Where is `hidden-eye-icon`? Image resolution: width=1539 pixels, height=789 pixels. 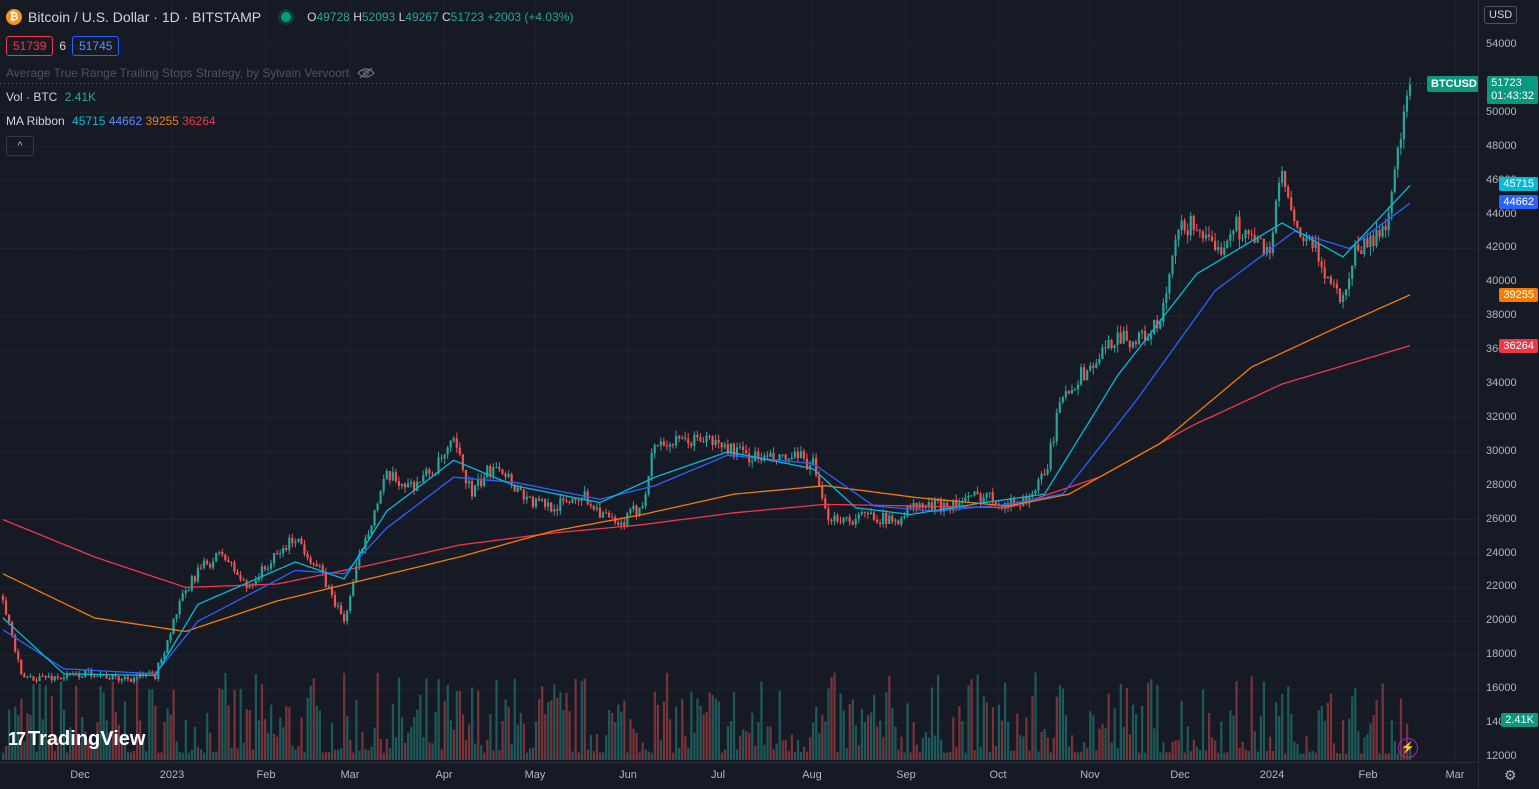
hidden-eye-icon is located at coordinates (366, 73).